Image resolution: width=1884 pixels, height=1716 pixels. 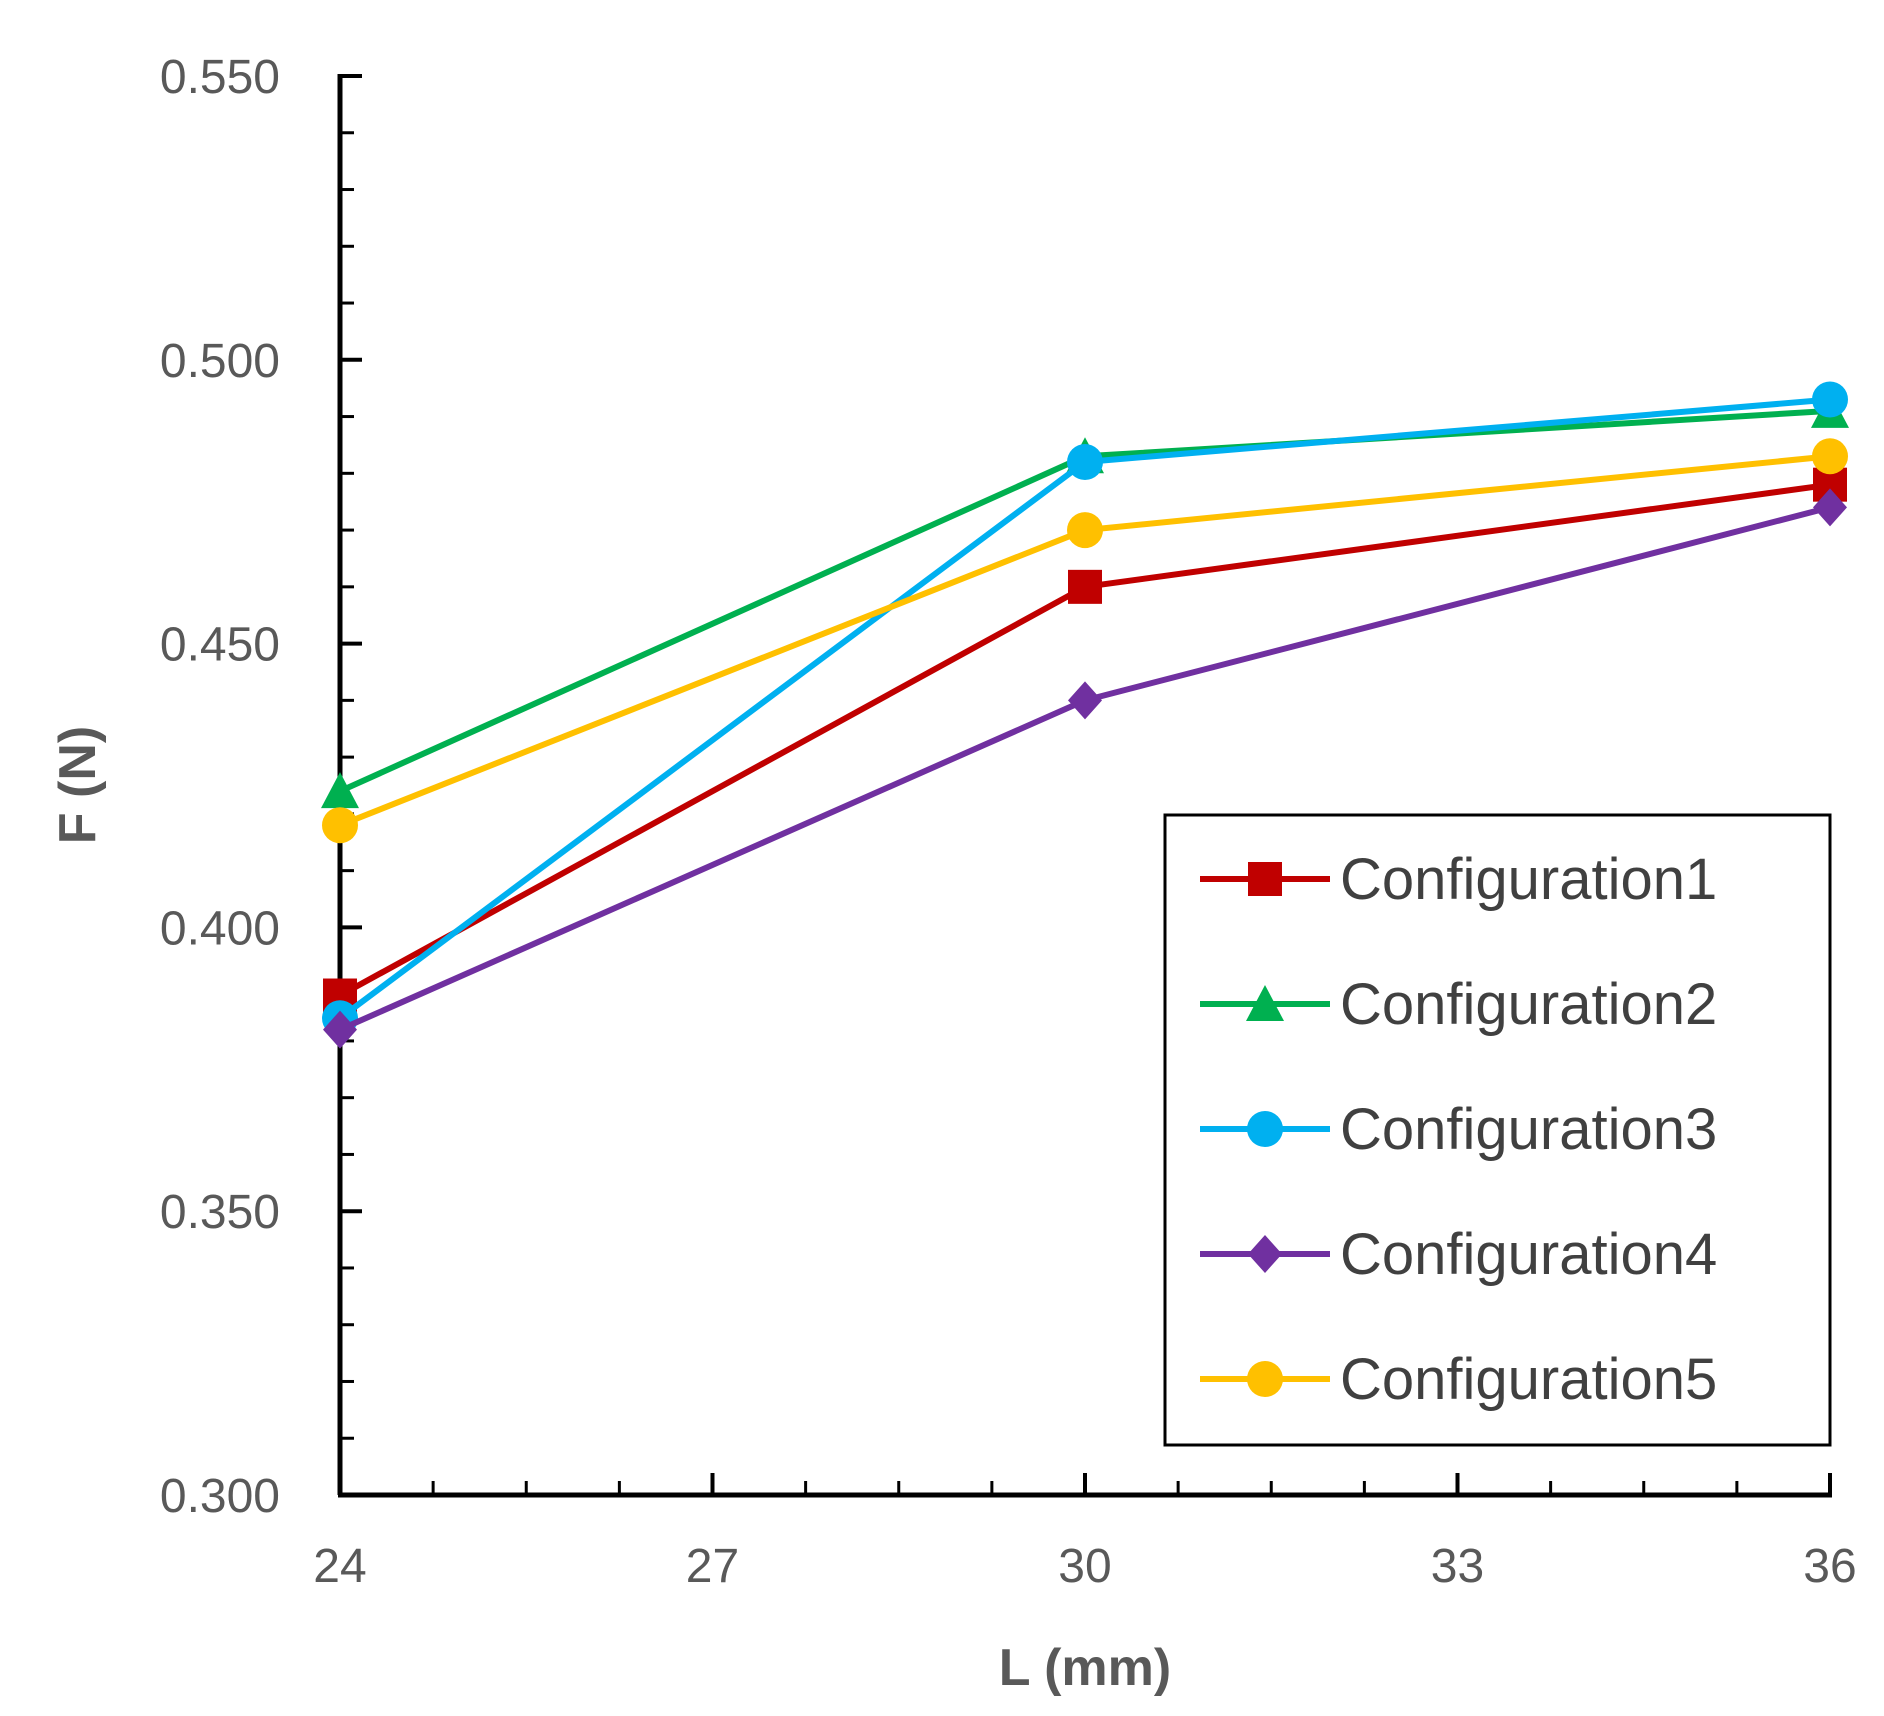 What do you see at coordinates (1085, 1668) in the screenshot?
I see `x-axis-title: L (mm)` at bounding box center [1085, 1668].